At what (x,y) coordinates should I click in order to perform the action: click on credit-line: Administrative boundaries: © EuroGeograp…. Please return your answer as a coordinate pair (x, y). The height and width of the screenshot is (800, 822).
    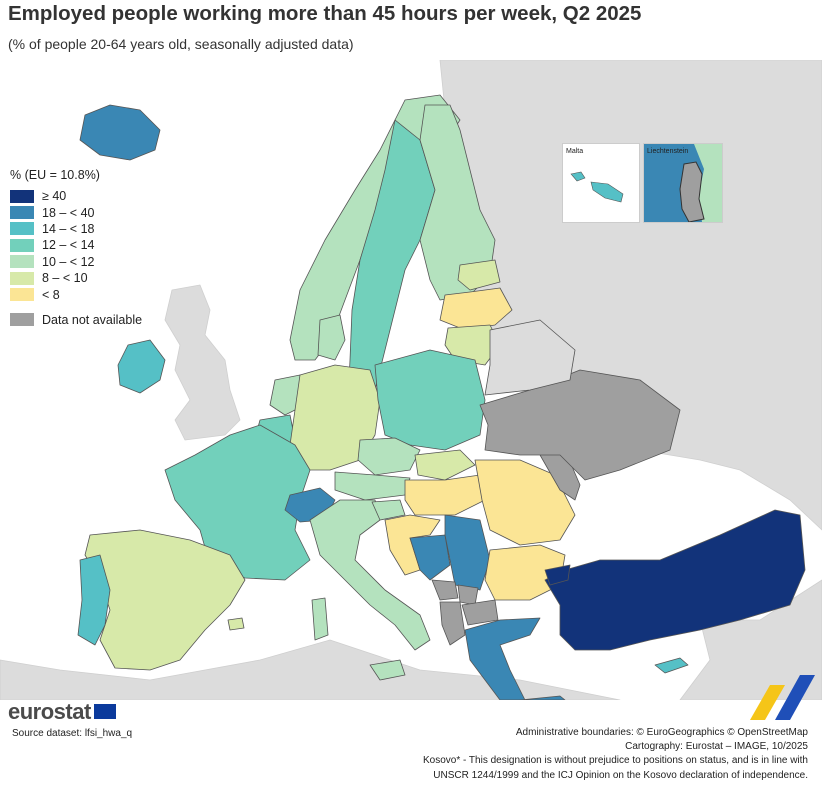
    Looking at the image, I should click on (661, 732).